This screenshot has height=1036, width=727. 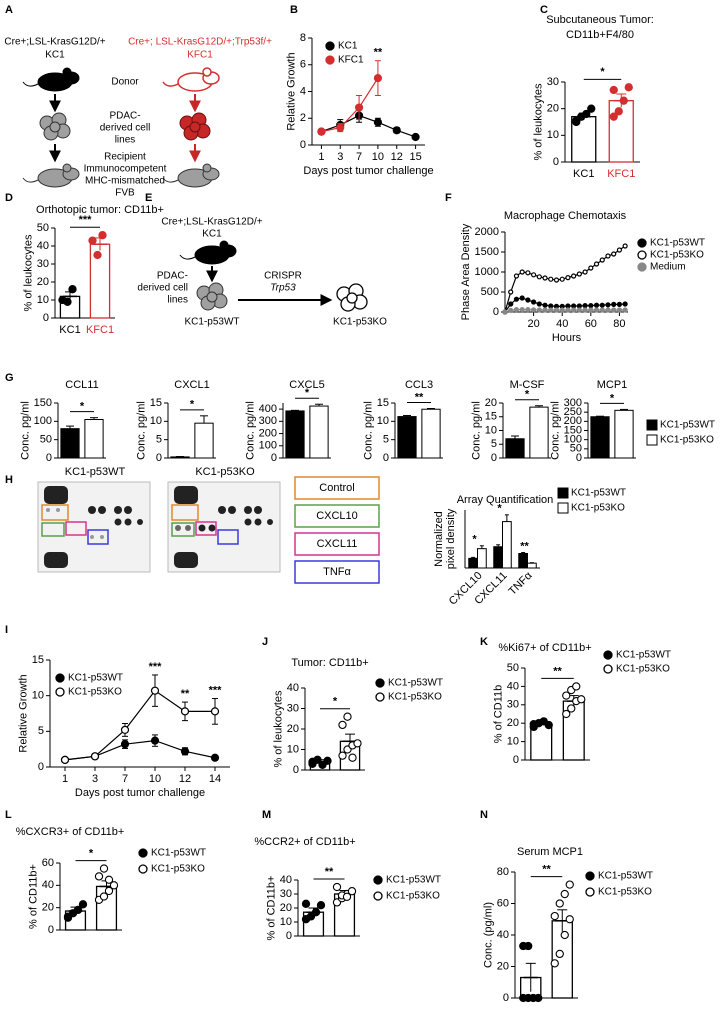 What do you see at coordinates (484, 815) in the screenshot?
I see `panel-label: N` at bounding box center [484, 815].